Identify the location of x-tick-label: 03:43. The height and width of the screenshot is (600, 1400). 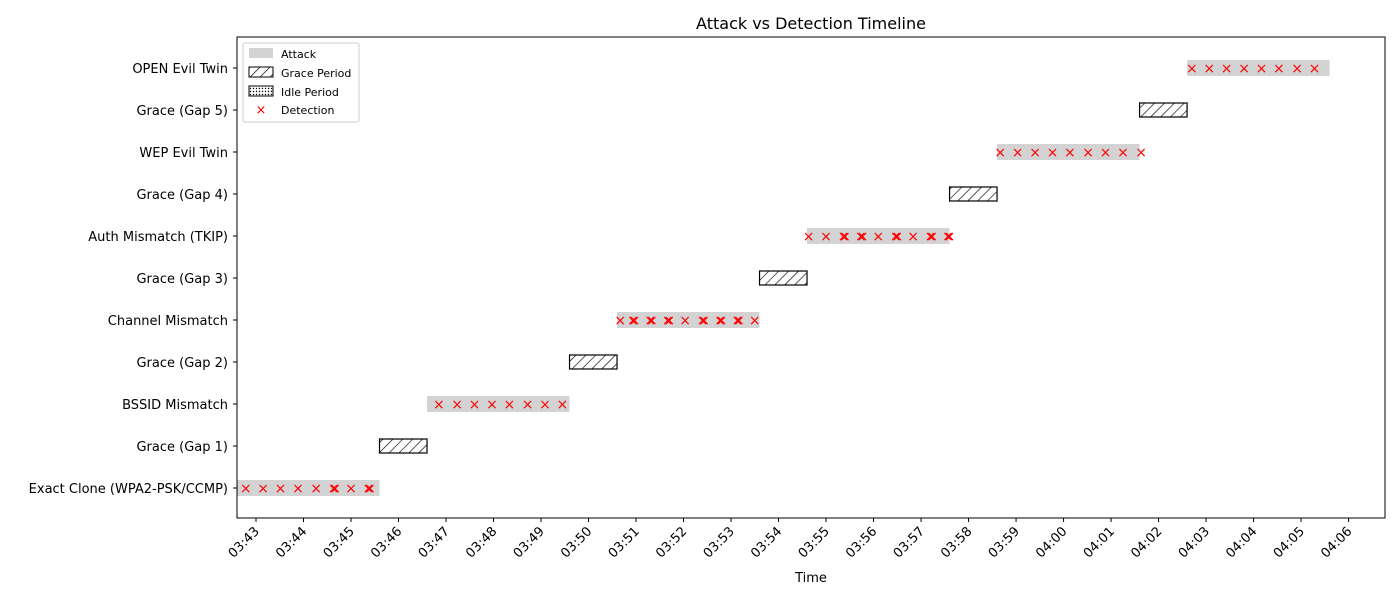
(244, 542).